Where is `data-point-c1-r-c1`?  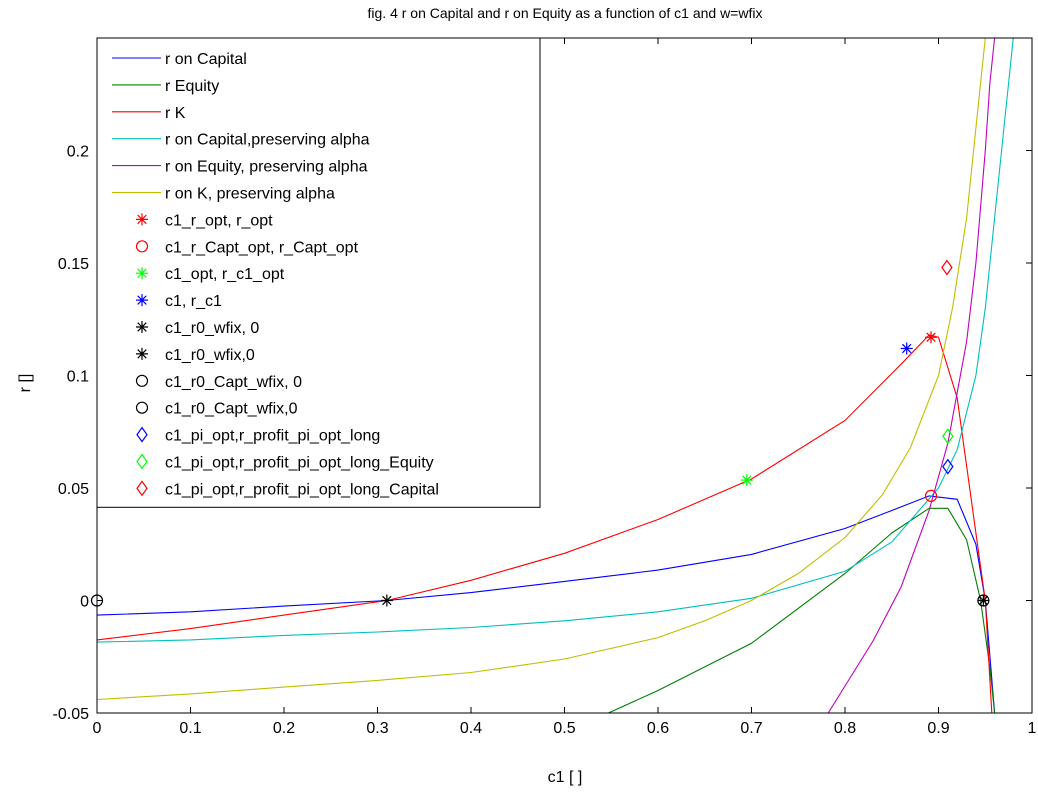 data-point-c1-r-c1 is located at coordinates (906, 348).